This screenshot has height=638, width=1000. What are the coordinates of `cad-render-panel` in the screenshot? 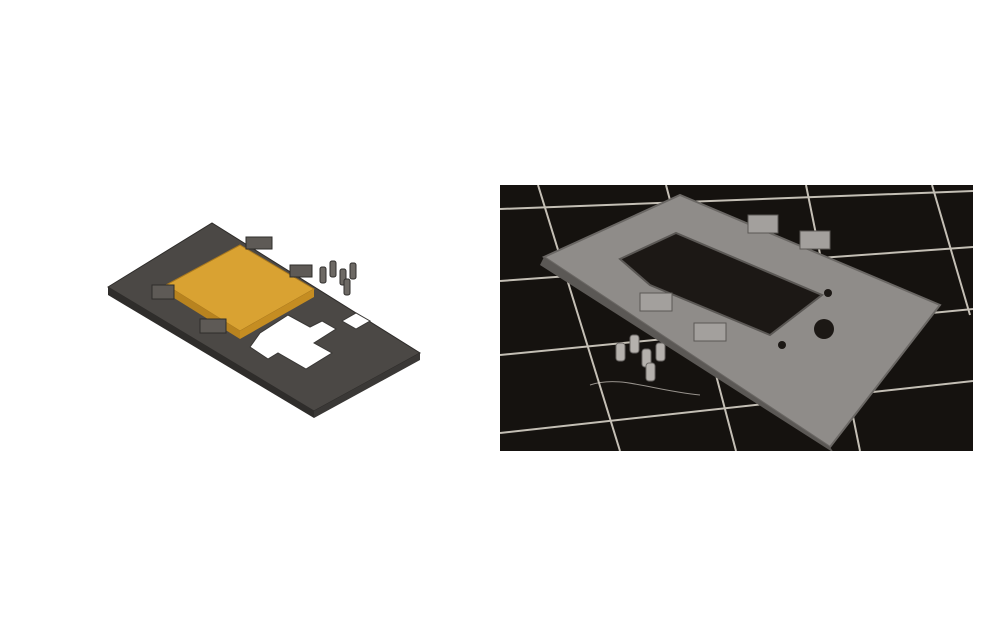 It's located at (265, 317).